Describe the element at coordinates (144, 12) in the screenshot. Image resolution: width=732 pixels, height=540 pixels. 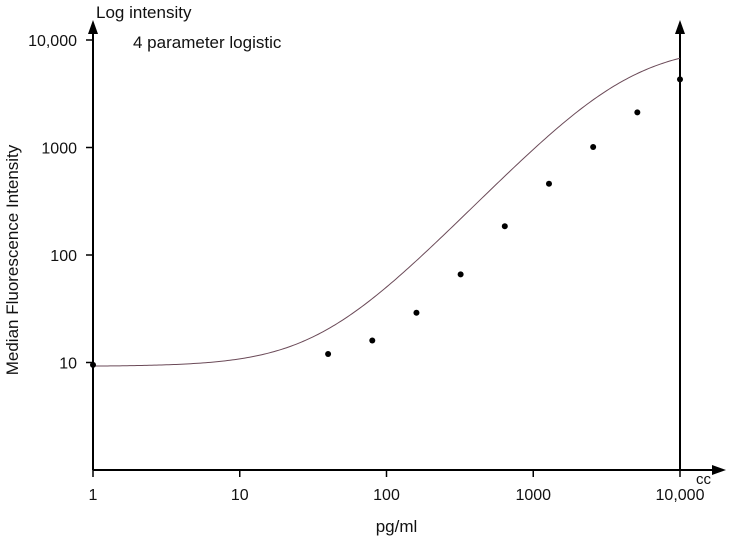
I see `y-axis-caption: Log intensity` at that location.